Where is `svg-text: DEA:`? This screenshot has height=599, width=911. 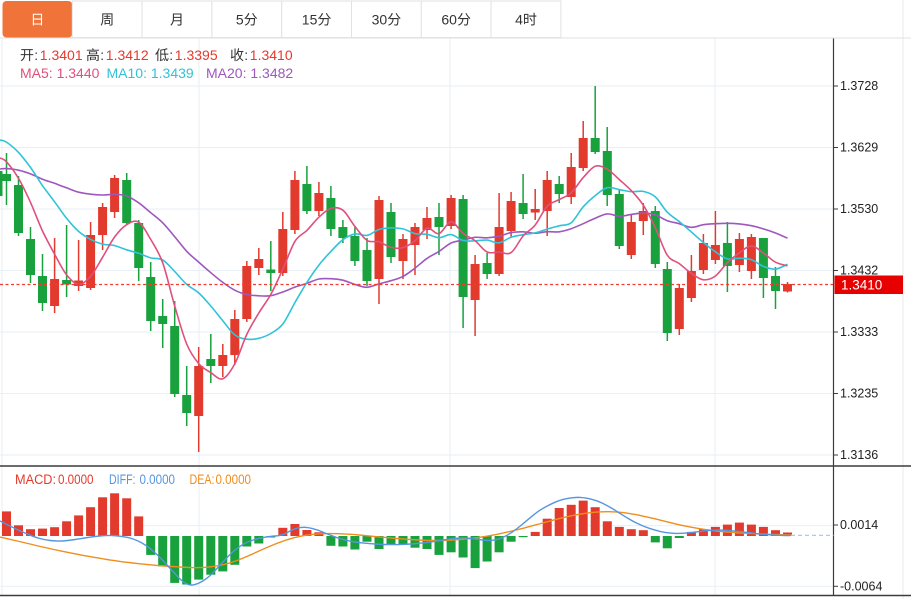 svg-text: DEA: is located at coordinates (202, 479).